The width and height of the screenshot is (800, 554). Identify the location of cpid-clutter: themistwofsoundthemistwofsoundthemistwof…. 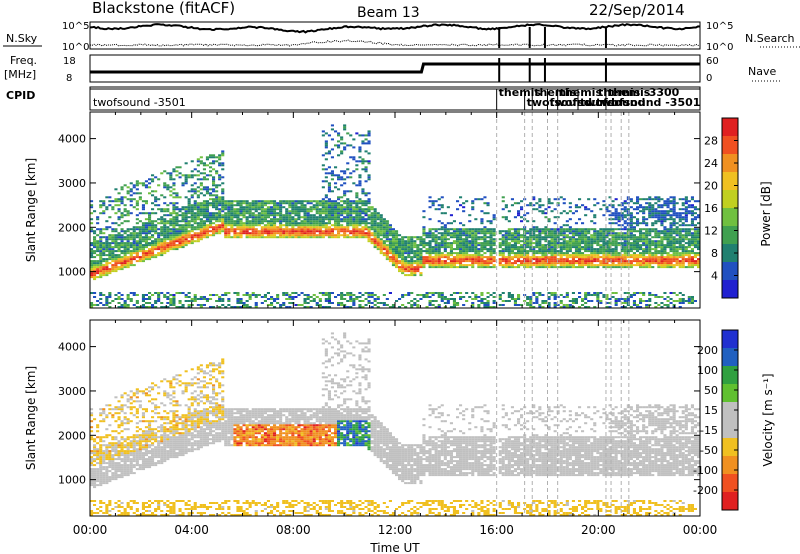
(573, 98).